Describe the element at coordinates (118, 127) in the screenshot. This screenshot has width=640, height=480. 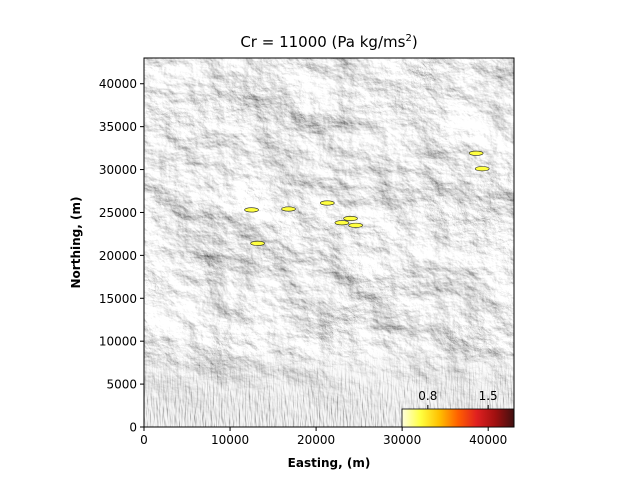
I see `y-tick-label: 35000` at that location.